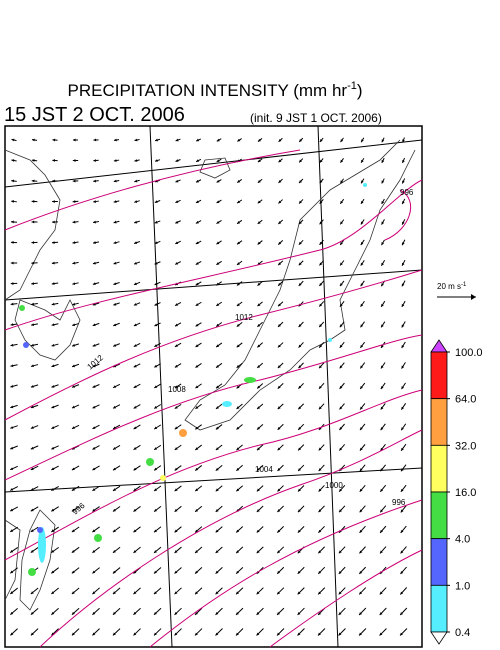 This screenshot has height=650, width=500. Describe the element at coordinates (465, 400) in the screenshot. I see `colorbar-label: 64.0` at that location.